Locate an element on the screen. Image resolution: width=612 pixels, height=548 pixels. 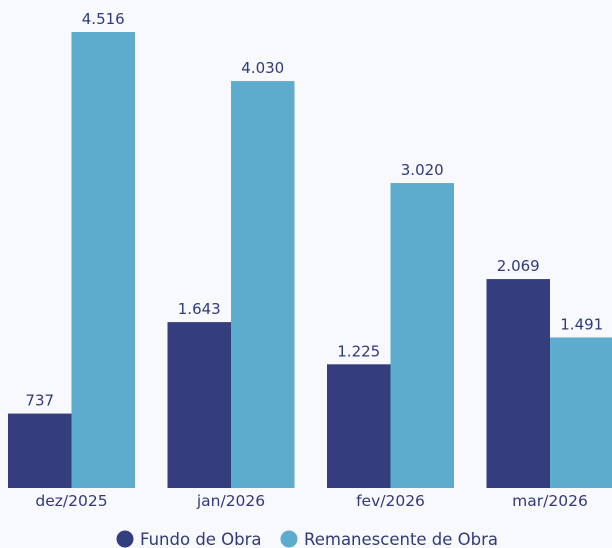
data-label: 737 is located at coordinates (39, 401).